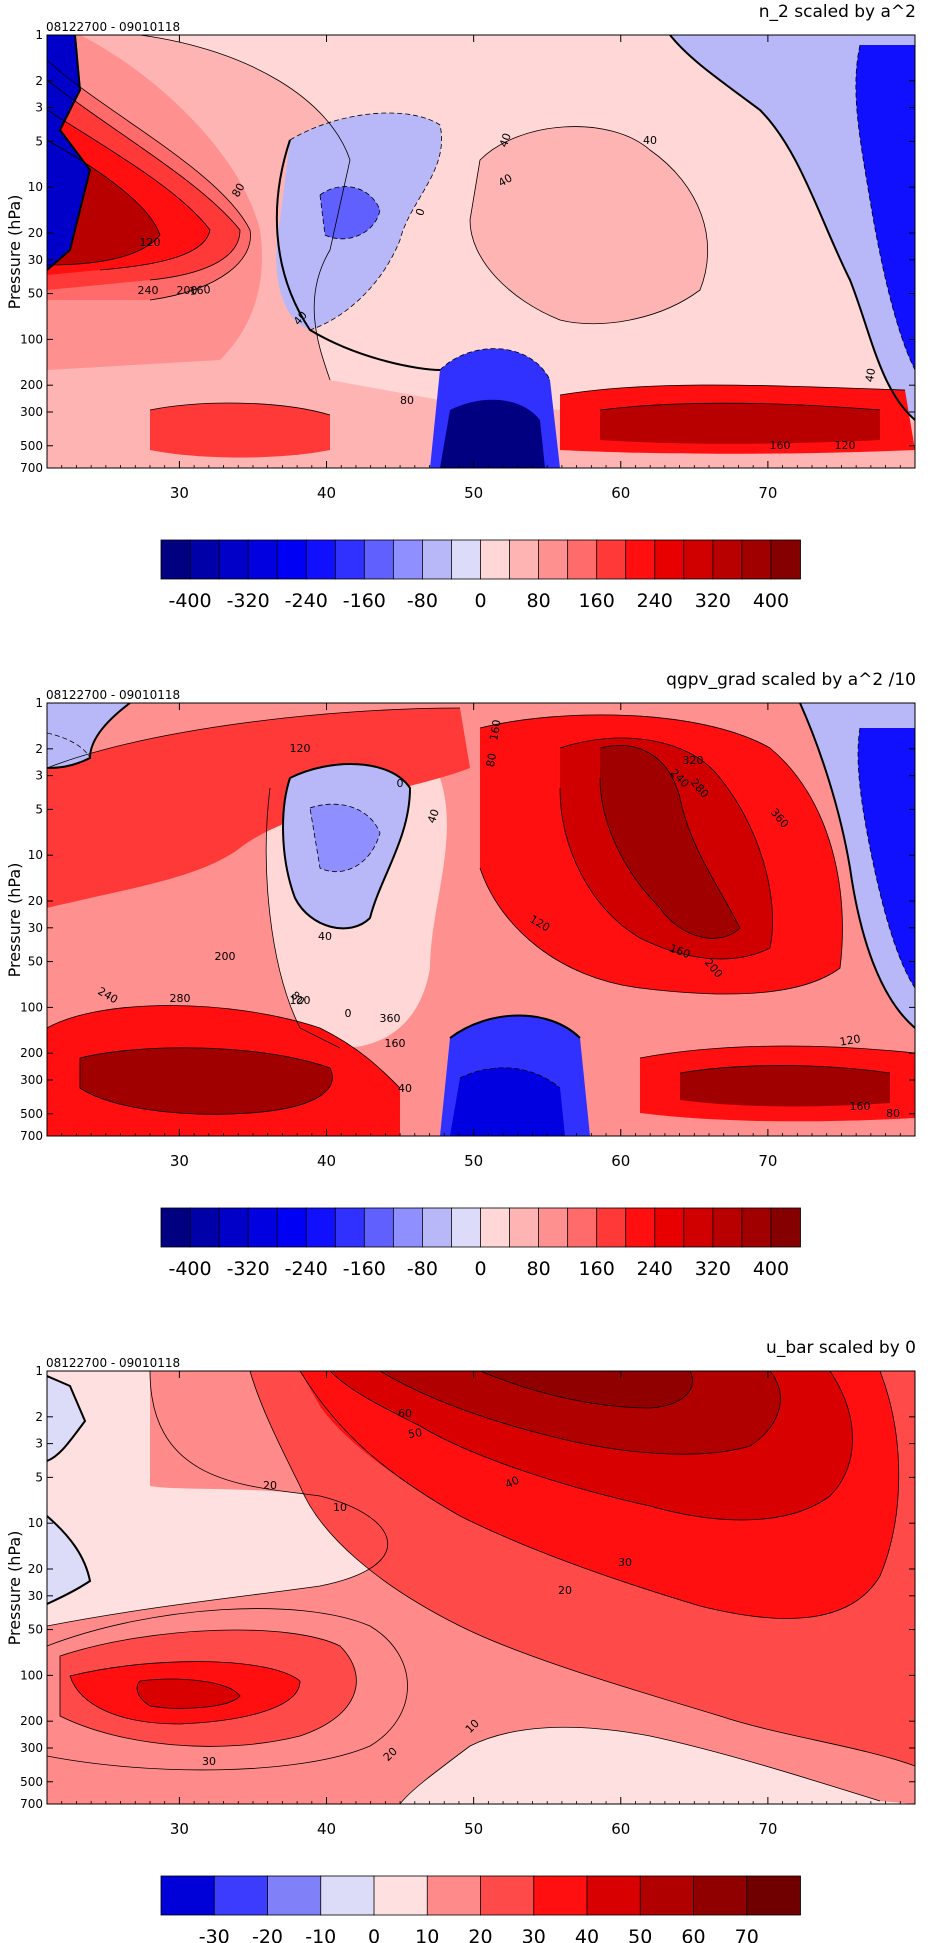  I want to click on contour-label-text: 200, so click(187, 290).